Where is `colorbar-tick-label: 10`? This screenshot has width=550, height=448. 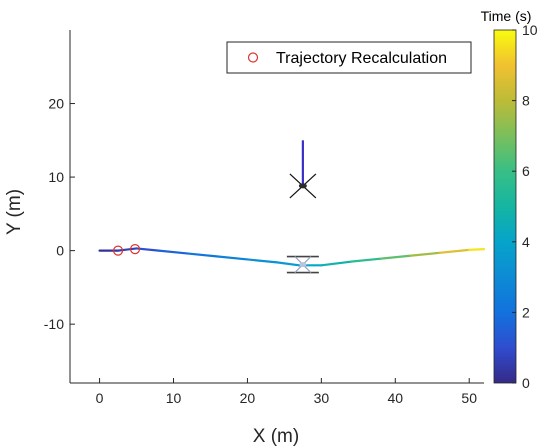 colorbar-tick-label: 10 is located at coordinates (530, 30).